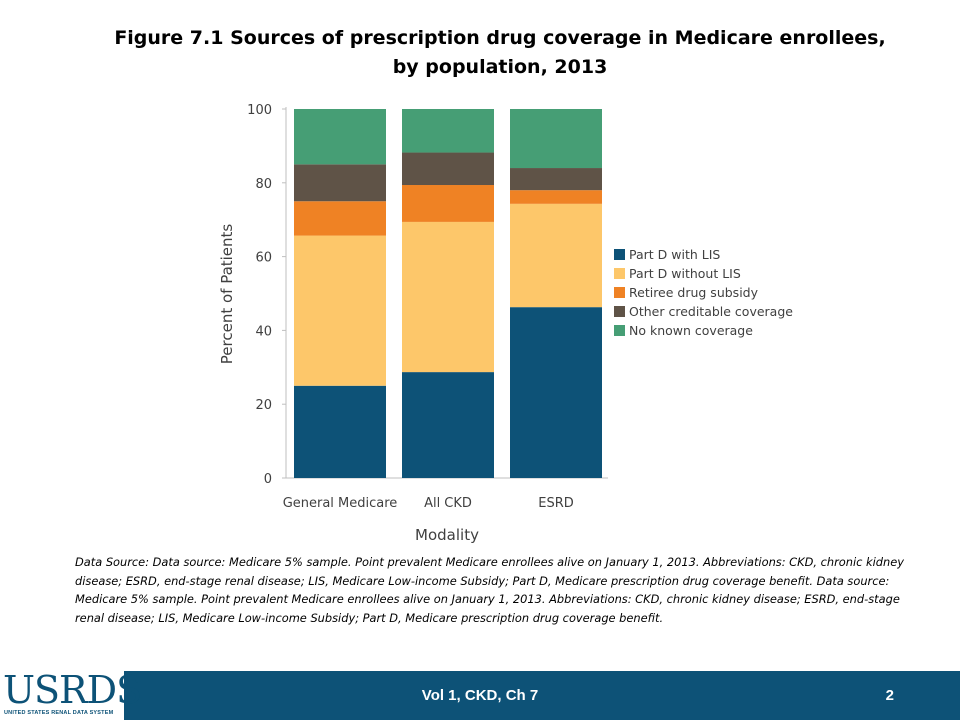 This screenshot has width=960, height=720. I want to click on y-tick-label: 80, so click(263, 184).